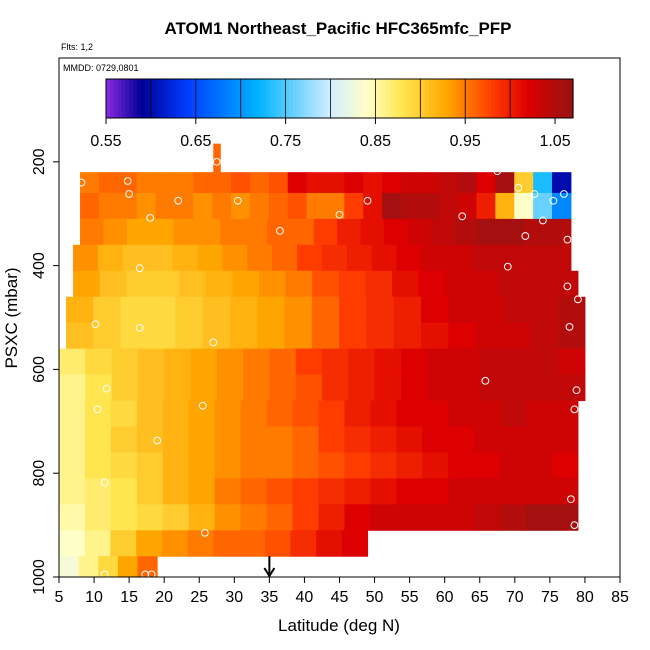 This screenshot has width=650, height=650. What do you see at coordinates (305, 597) in the screenshot?
I see `x-tick-label: 40` at bounding box center [305, 597].